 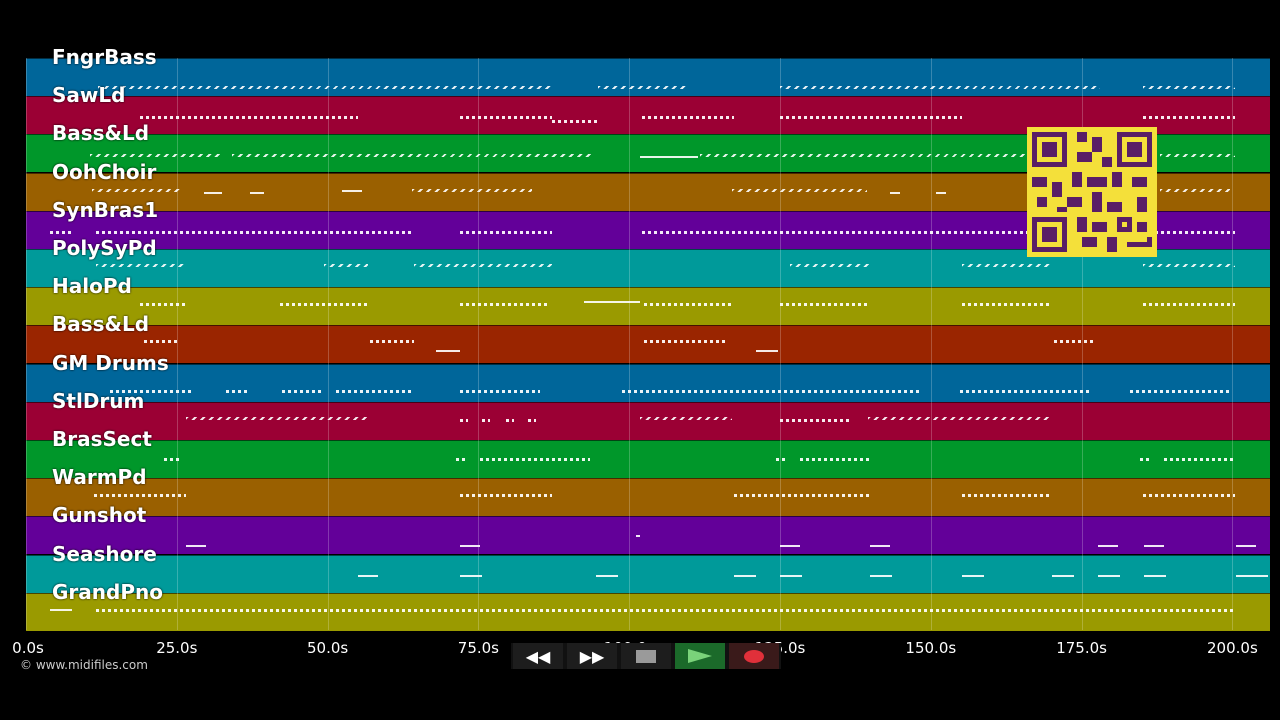 I want to click on track-label: GM Drums, so click(x=110, y=362).